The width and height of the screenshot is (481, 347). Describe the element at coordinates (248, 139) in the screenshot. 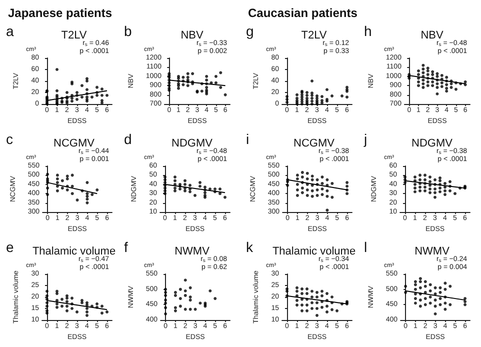

I see `text: i` at that location.